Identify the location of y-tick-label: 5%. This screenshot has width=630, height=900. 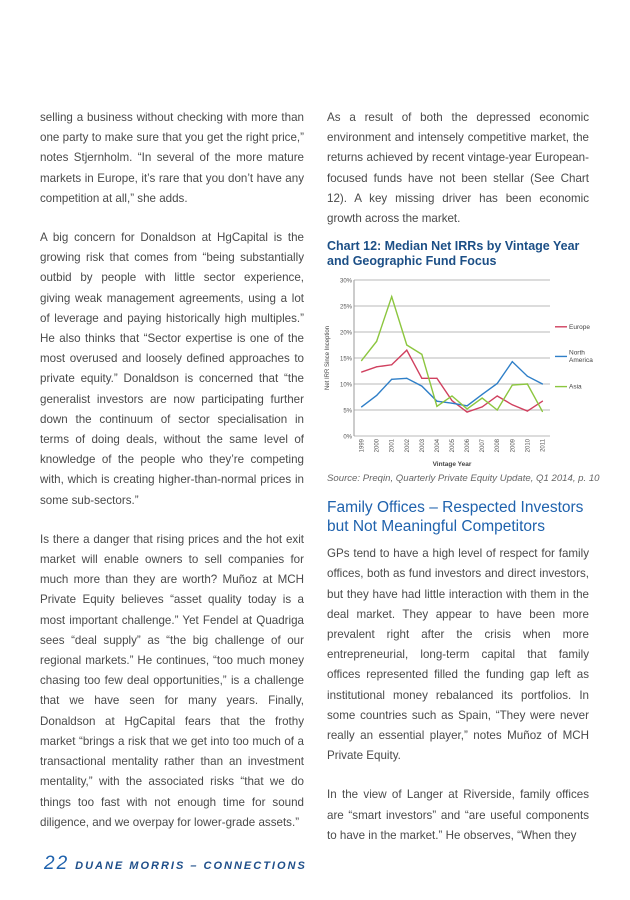
(347, 412).